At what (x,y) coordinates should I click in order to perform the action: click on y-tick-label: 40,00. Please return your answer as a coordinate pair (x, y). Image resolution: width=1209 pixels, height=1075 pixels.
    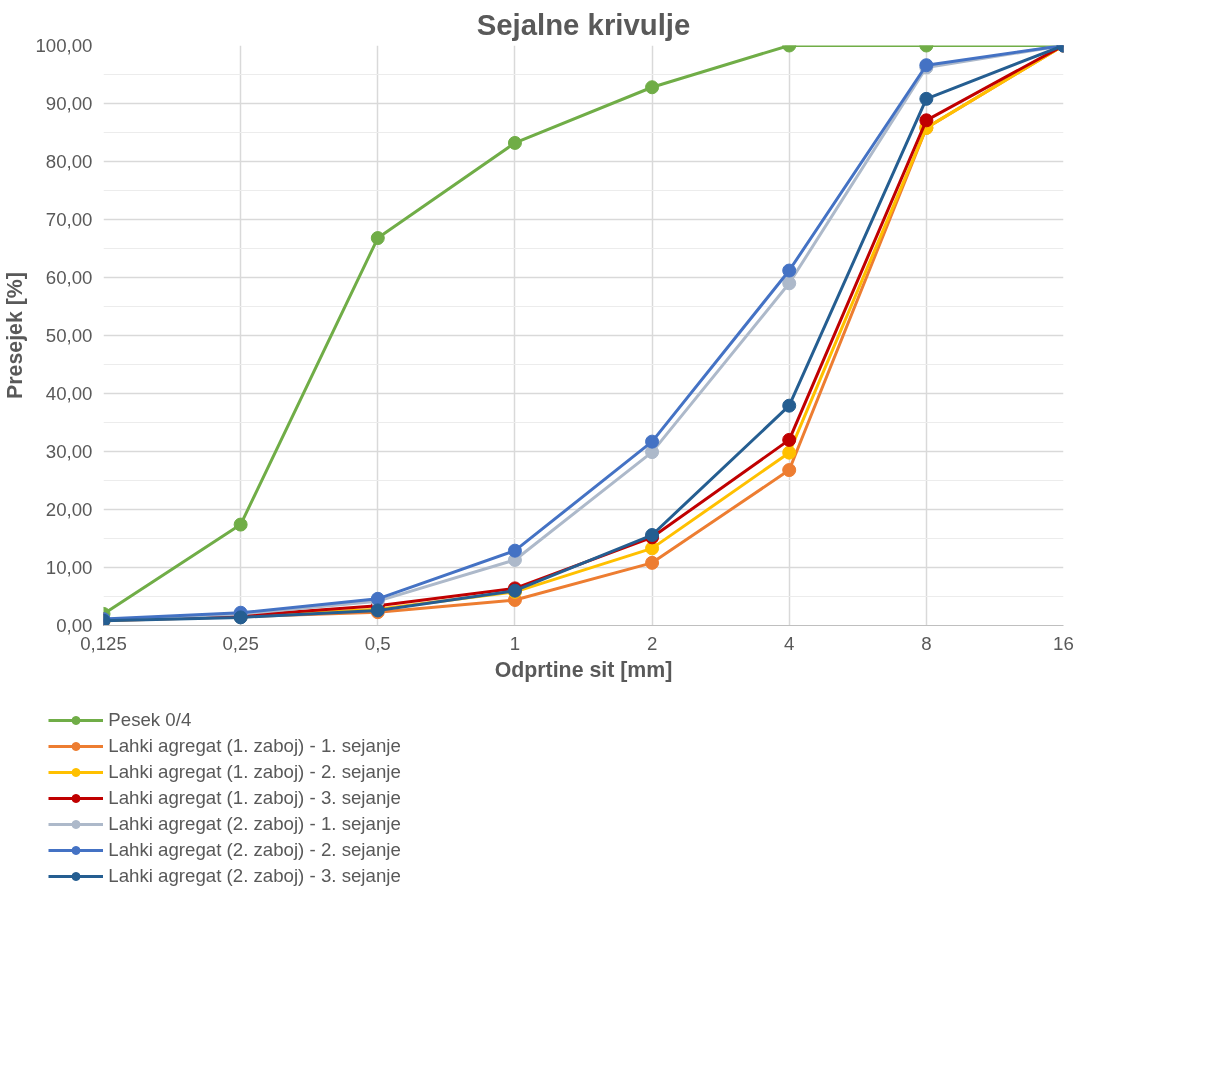
    Looking at the image, I should click on (69, 393).